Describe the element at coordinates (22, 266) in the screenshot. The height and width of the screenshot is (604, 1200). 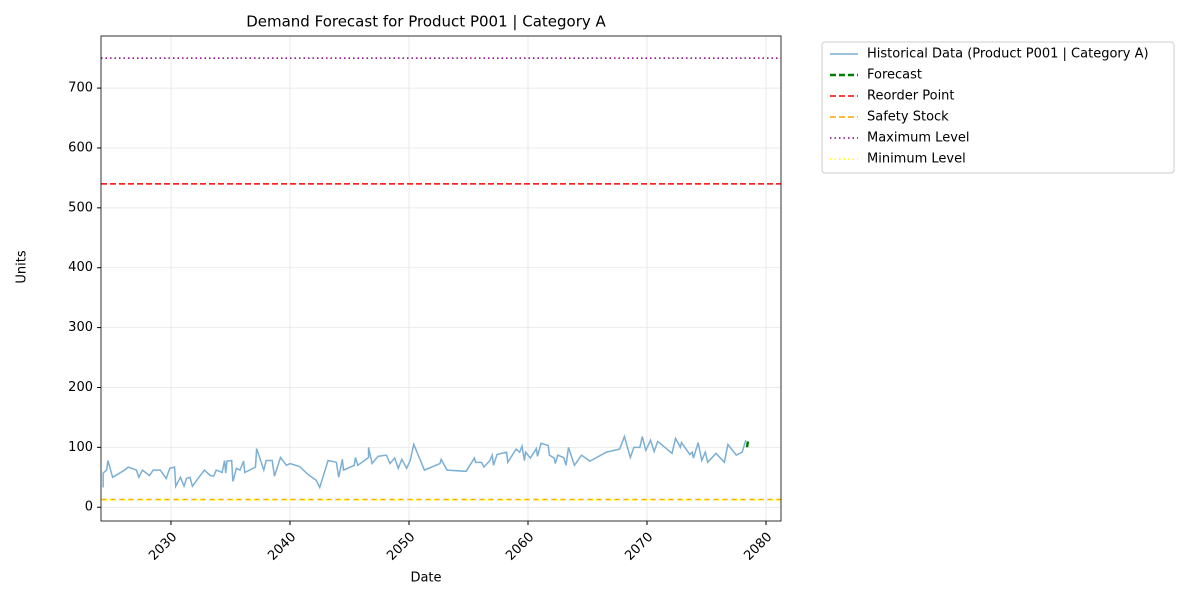
I see `y-axis-label: Units` at that location.